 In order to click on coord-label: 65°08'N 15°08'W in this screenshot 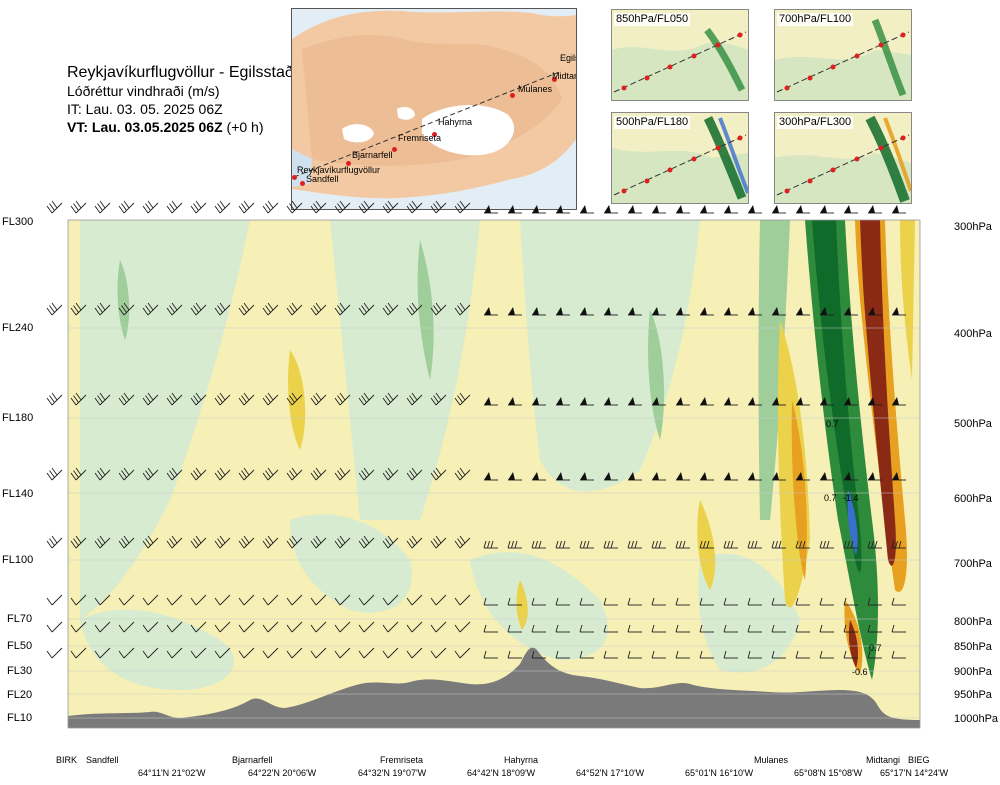, I will do `click(828, 773)`.